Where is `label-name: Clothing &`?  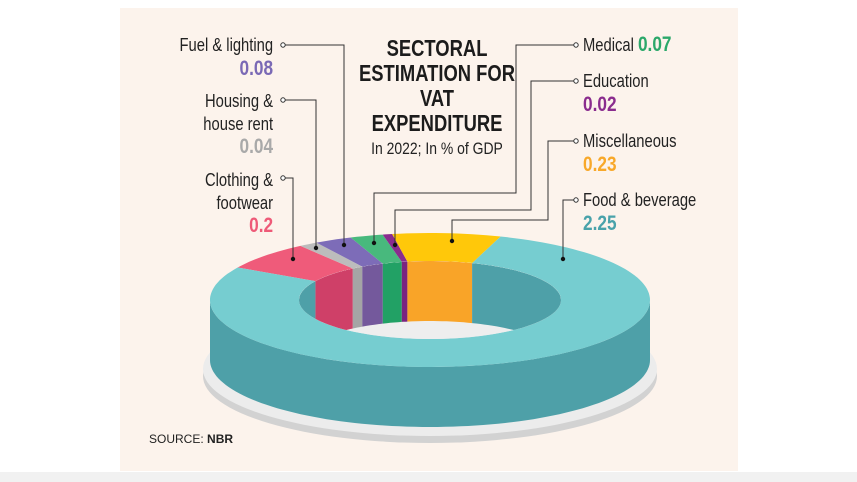 label-name: Clothing & is located at coordinates (238, 180).